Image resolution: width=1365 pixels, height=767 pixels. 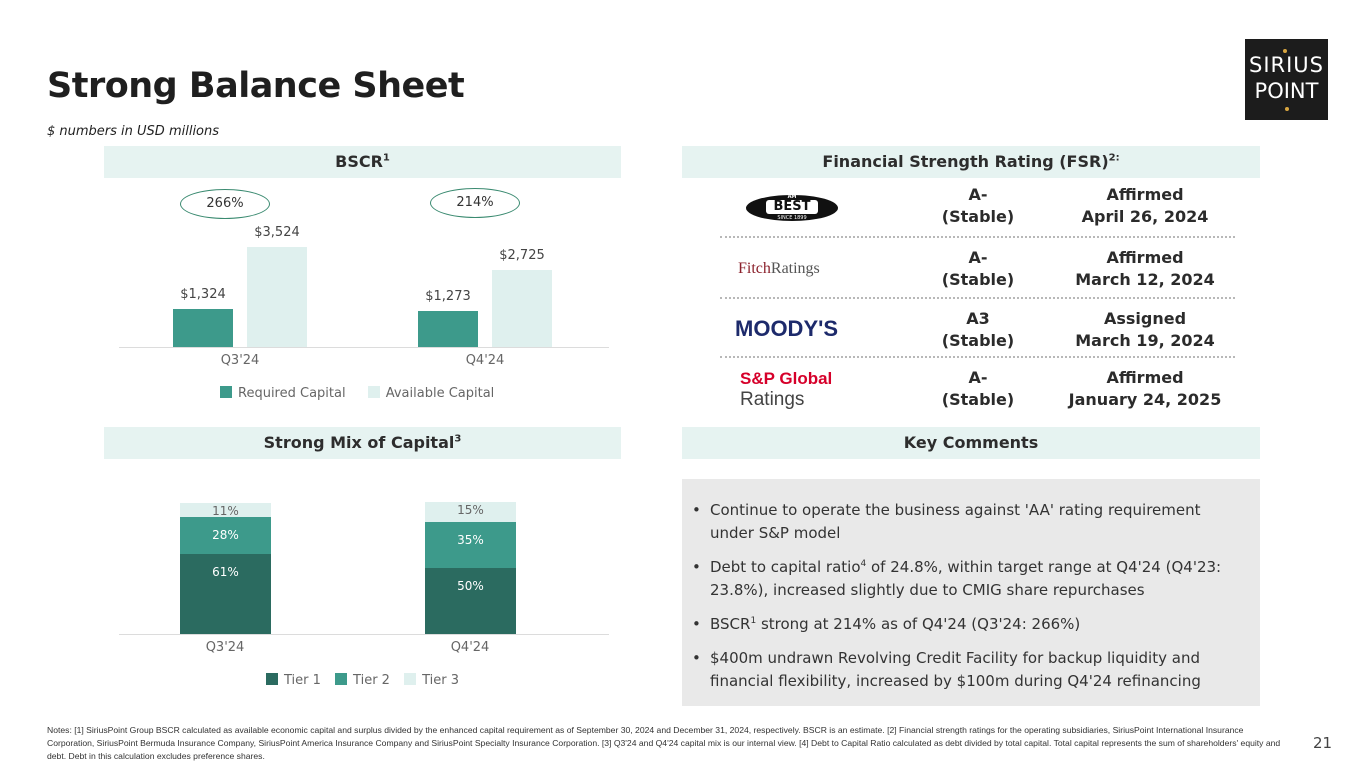 What do you see at coordinates (203, 294) in the screenshot?
I see `label-required-q3: $1,324` at bounding box center [203, 294].